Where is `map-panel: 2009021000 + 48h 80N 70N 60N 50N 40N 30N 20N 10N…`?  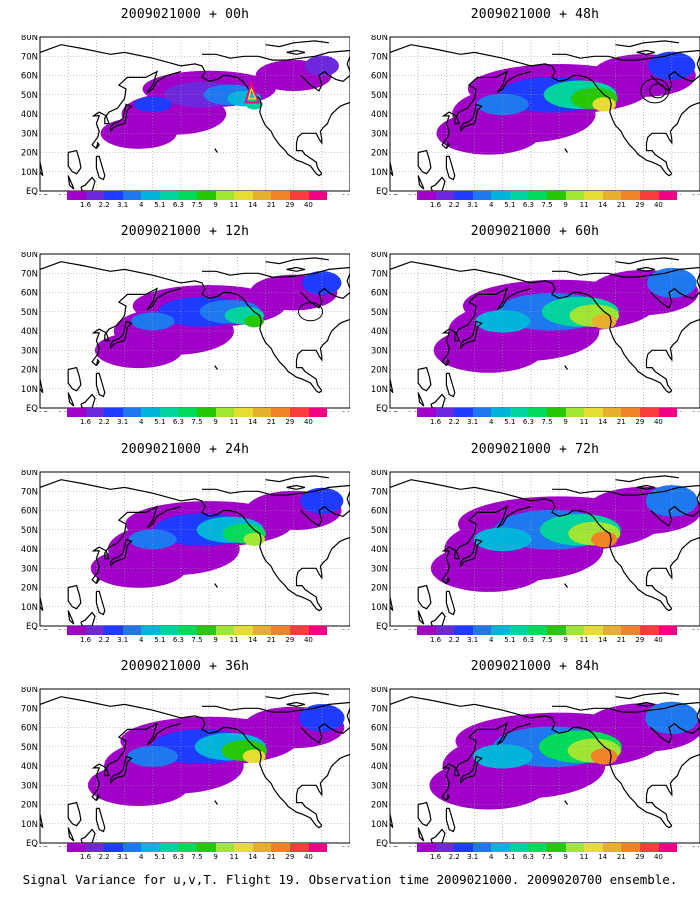
map-panel: 2009021000 + 48h 80N 70N 60N 50N 40N 30N 20N 10N… is located at coordinates (535, 112).